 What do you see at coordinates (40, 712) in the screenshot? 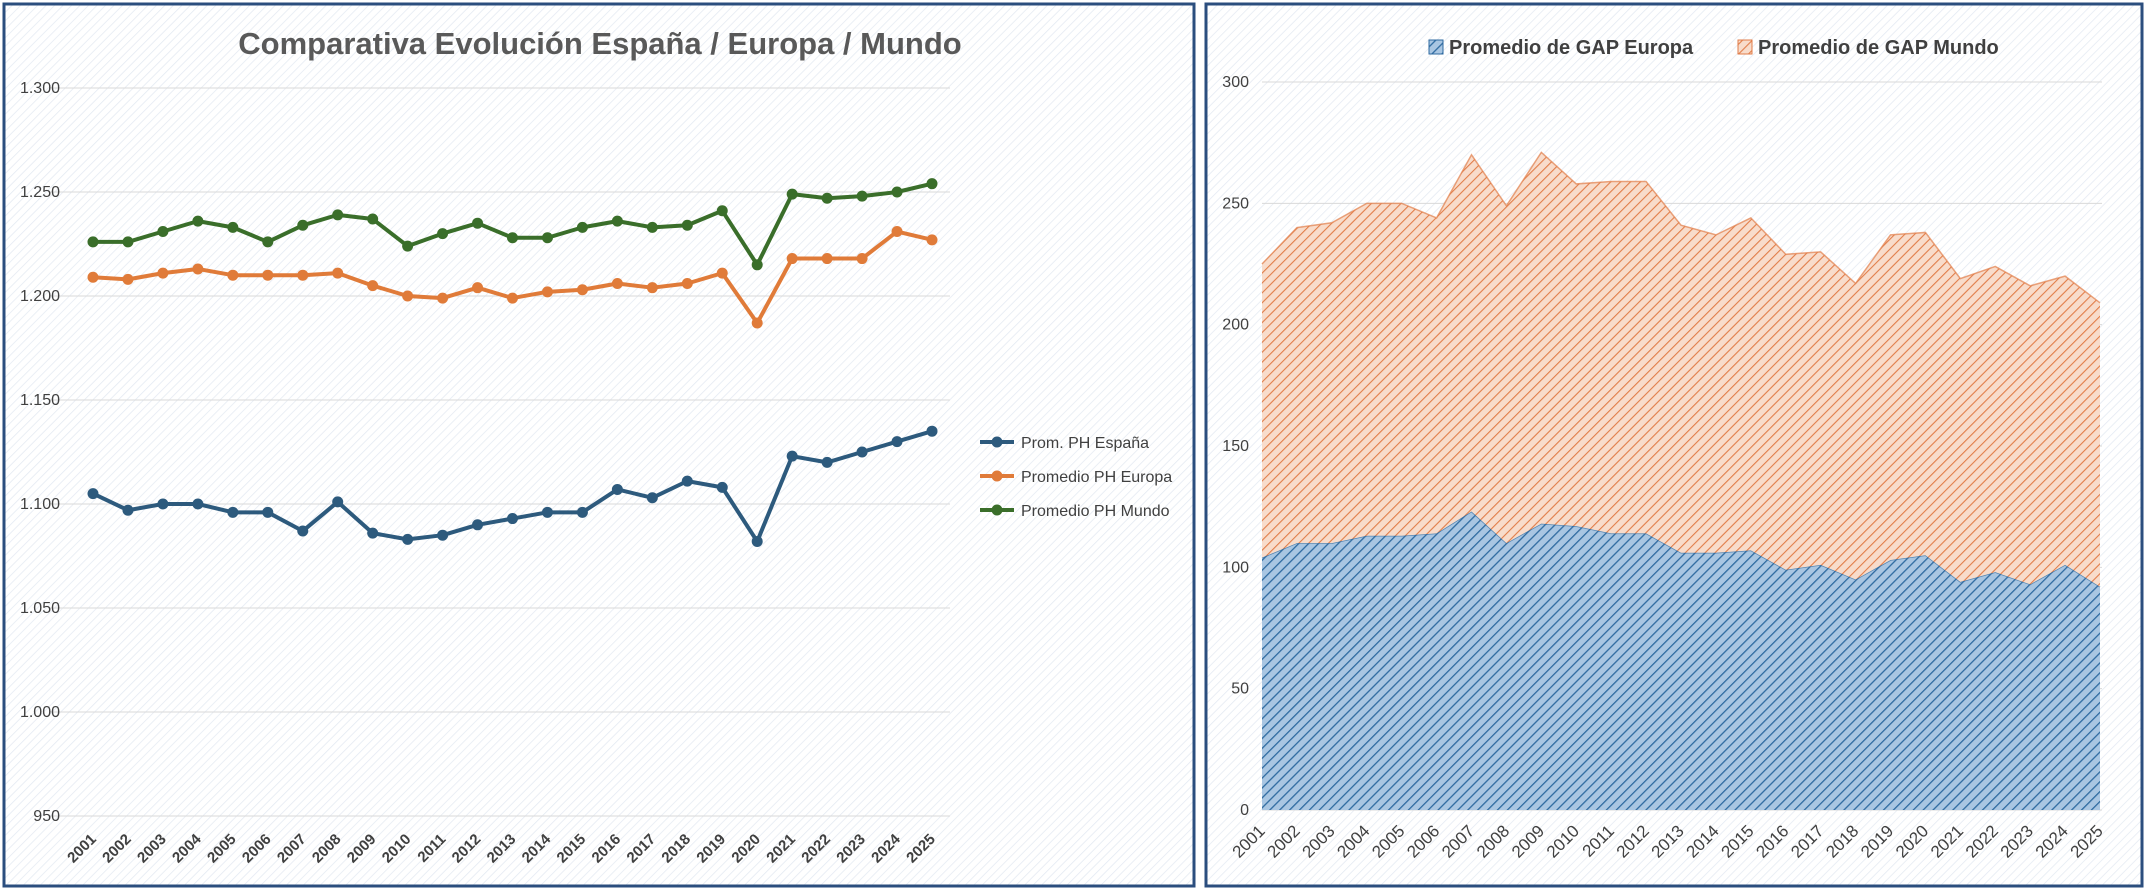
I see `y-tick-label: 1.000` at bounding box center [40, 712].